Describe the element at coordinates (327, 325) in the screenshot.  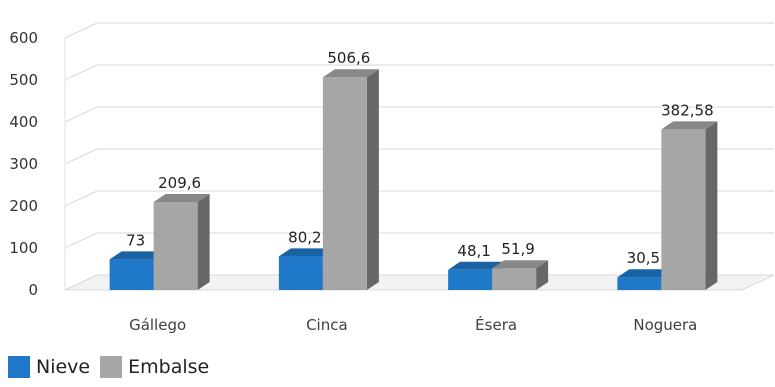
I see `x-category-label: Cinca` at that location.